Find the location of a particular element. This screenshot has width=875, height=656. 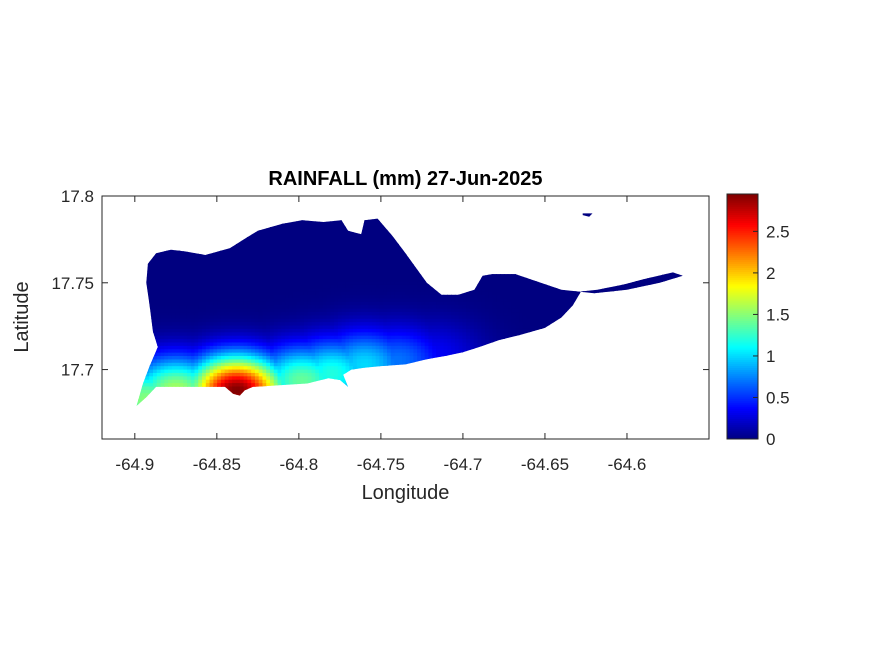

x-tick-label: -64.85 is located at coordinates (217, 464).